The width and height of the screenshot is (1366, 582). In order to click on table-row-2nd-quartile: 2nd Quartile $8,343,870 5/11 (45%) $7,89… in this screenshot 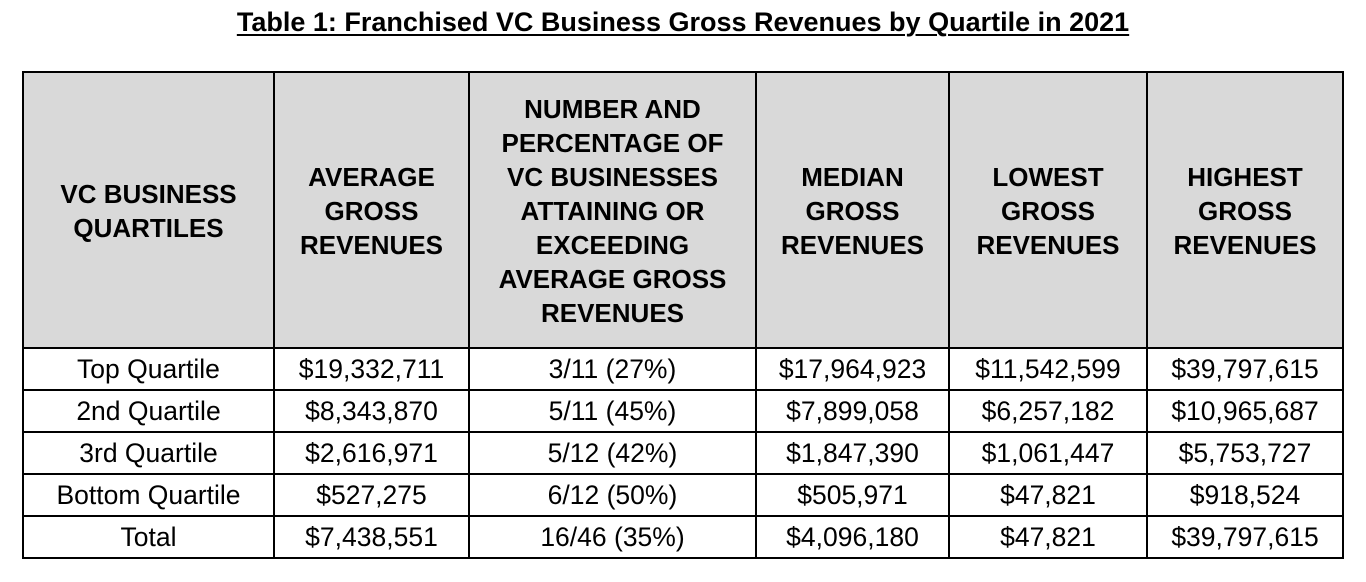, I will do `click(683, 411)`.